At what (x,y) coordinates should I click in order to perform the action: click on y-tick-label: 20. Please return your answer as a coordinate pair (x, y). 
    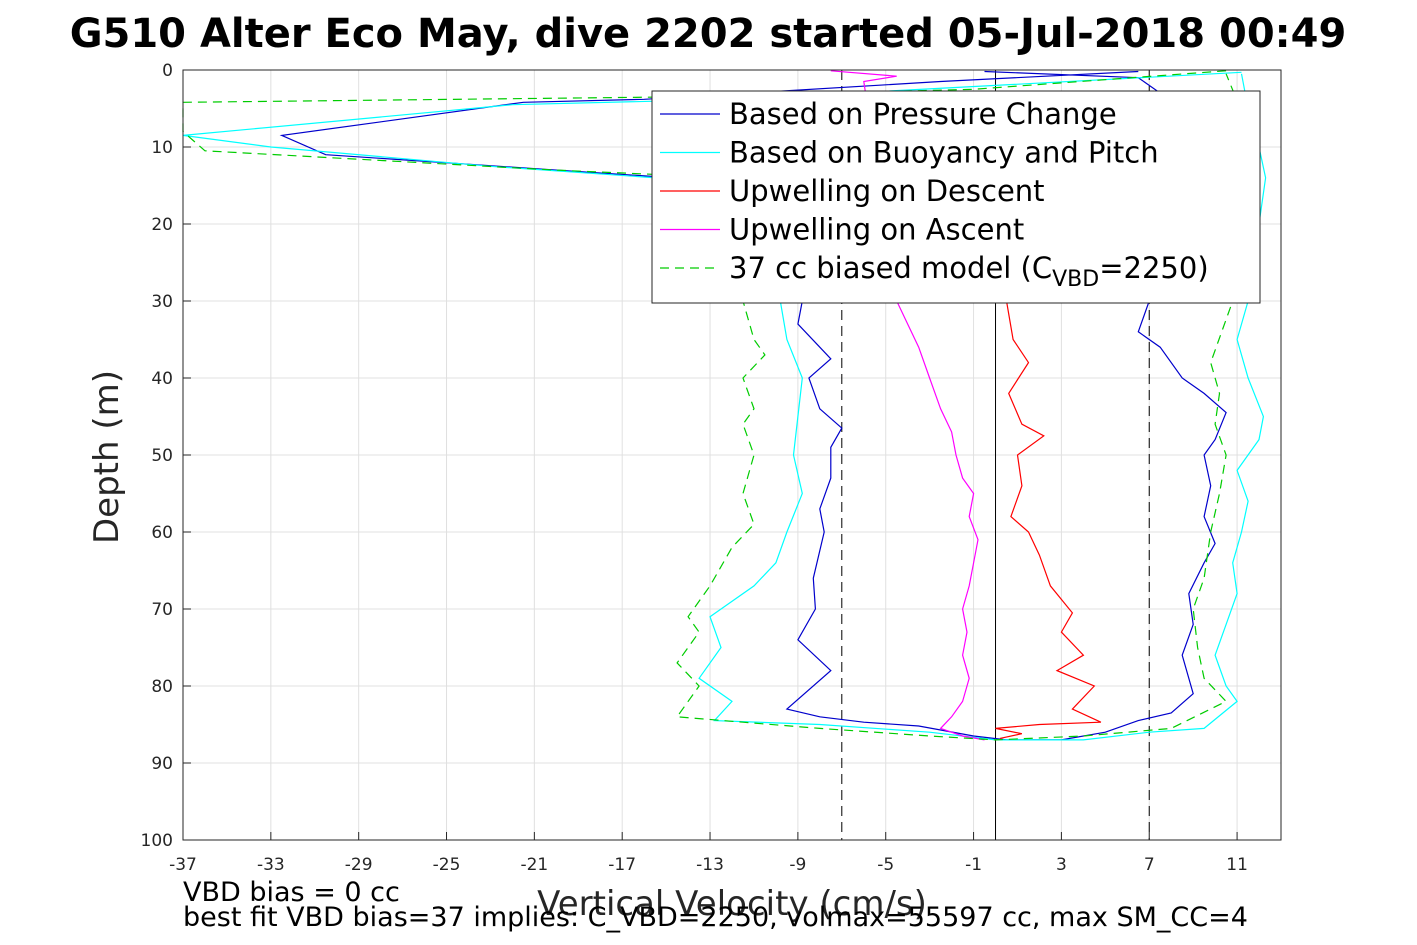
    Looking at the image, I should click on (162, 225).